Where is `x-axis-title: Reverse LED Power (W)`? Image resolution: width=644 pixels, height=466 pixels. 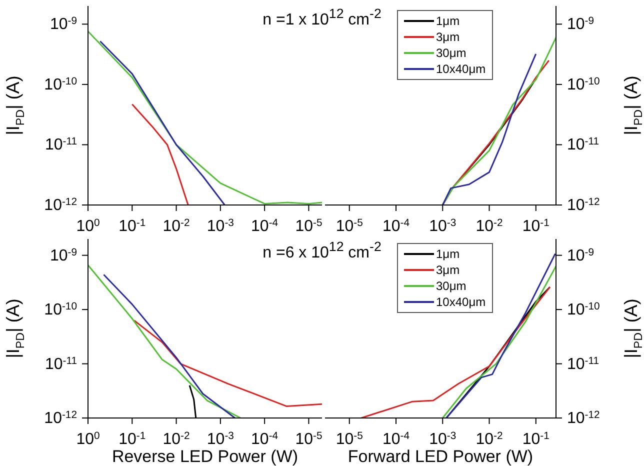
x-axis-title: Reverse LED Power (W) is located at coordinates (205, 456).